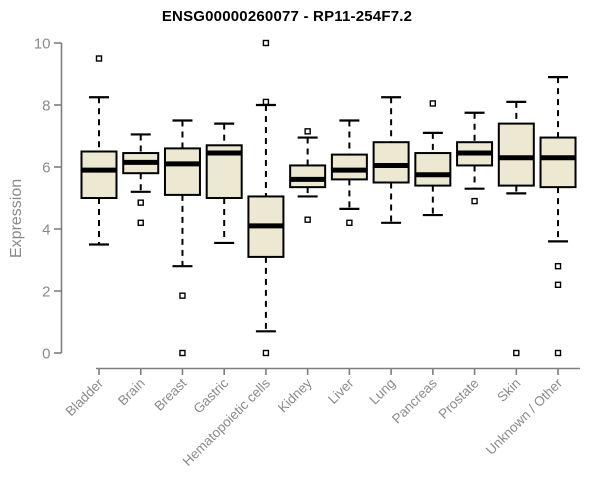  Describe the element at coordinates (210, 395) in the screenshot. I see `x-category-label: Gastric` at that location.